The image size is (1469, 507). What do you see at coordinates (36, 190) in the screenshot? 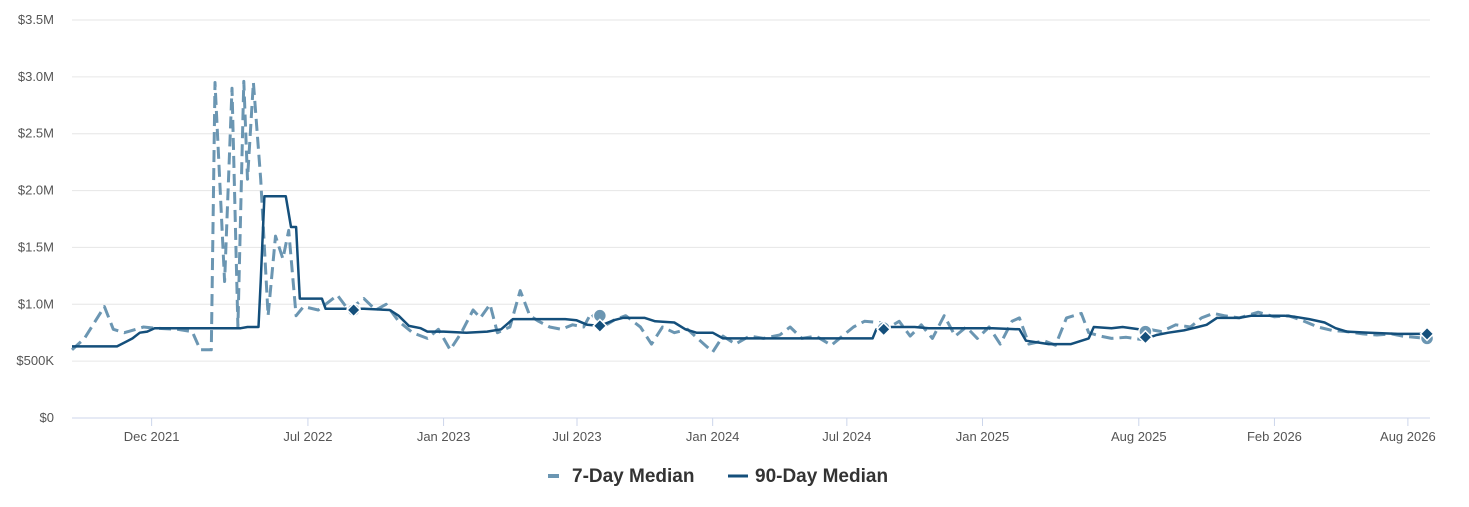
I see `y-tick-label: $2.0M` at bounding box center [36, 190].